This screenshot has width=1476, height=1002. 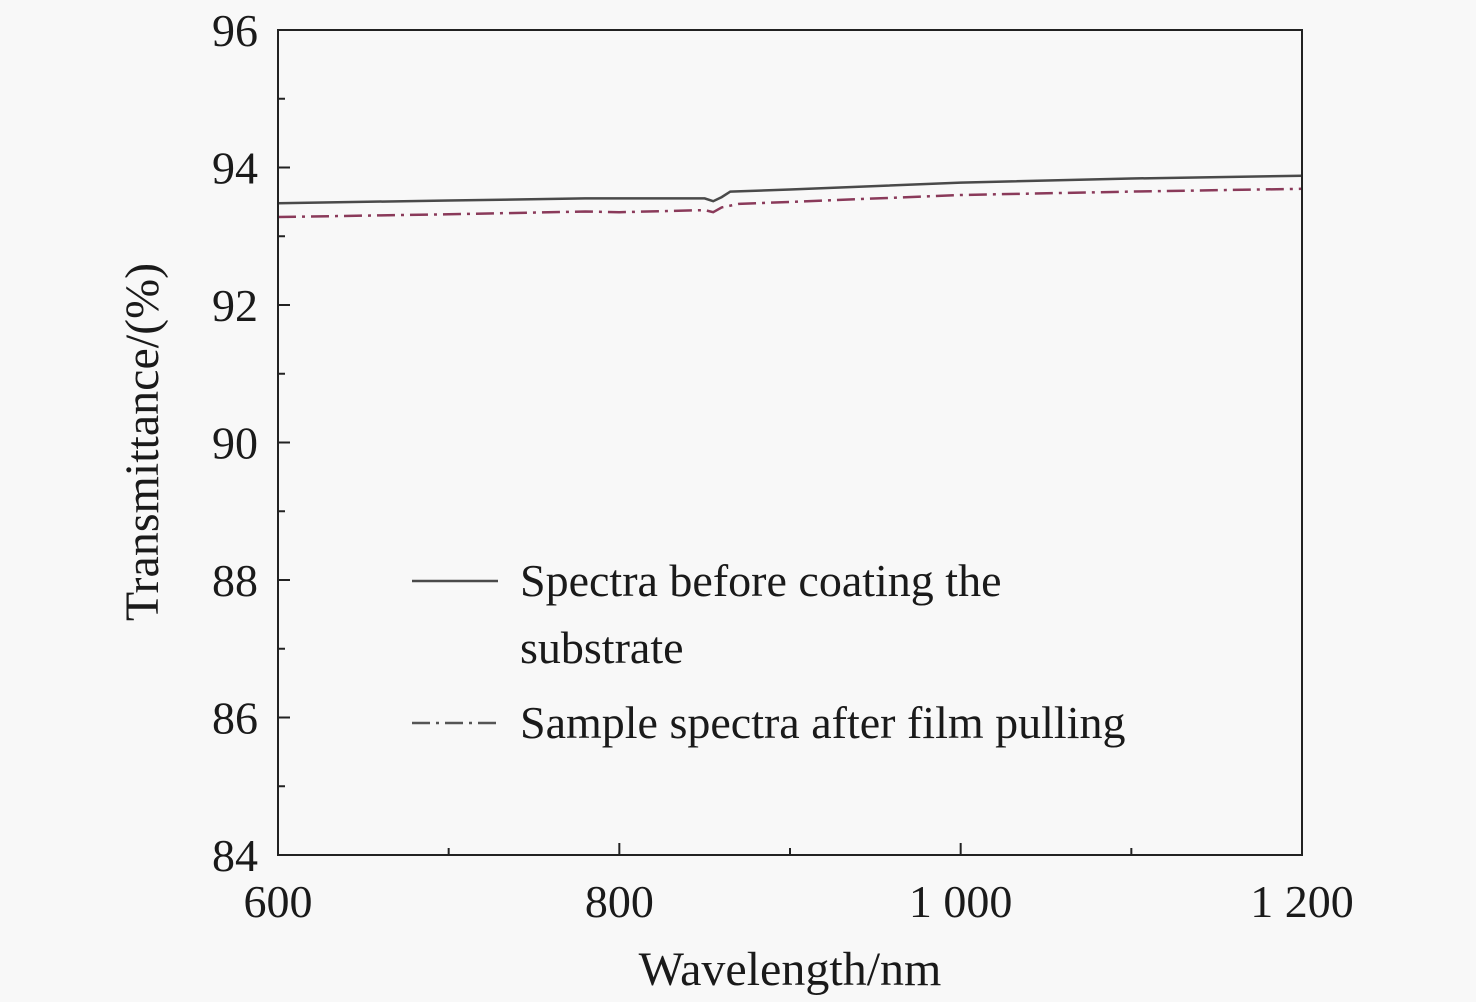 I want to click on x-axis-label: Wavelength/nm, so click(x=790, y=969).